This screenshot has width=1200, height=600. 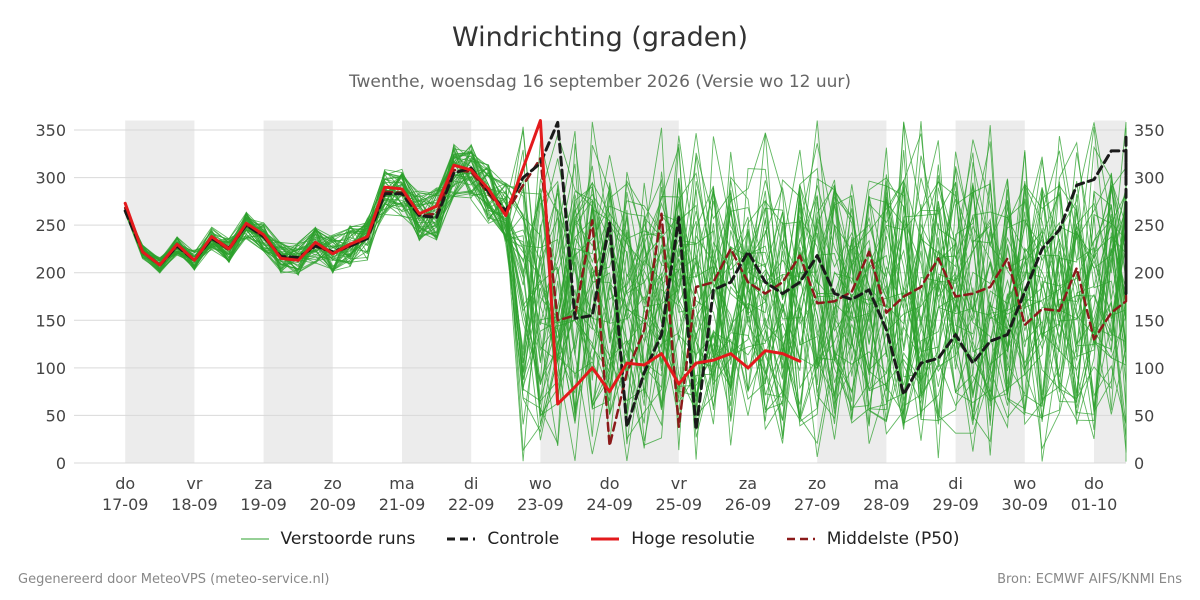 I want to click on legend-swatch-high-res, so click(x=605, y=539).